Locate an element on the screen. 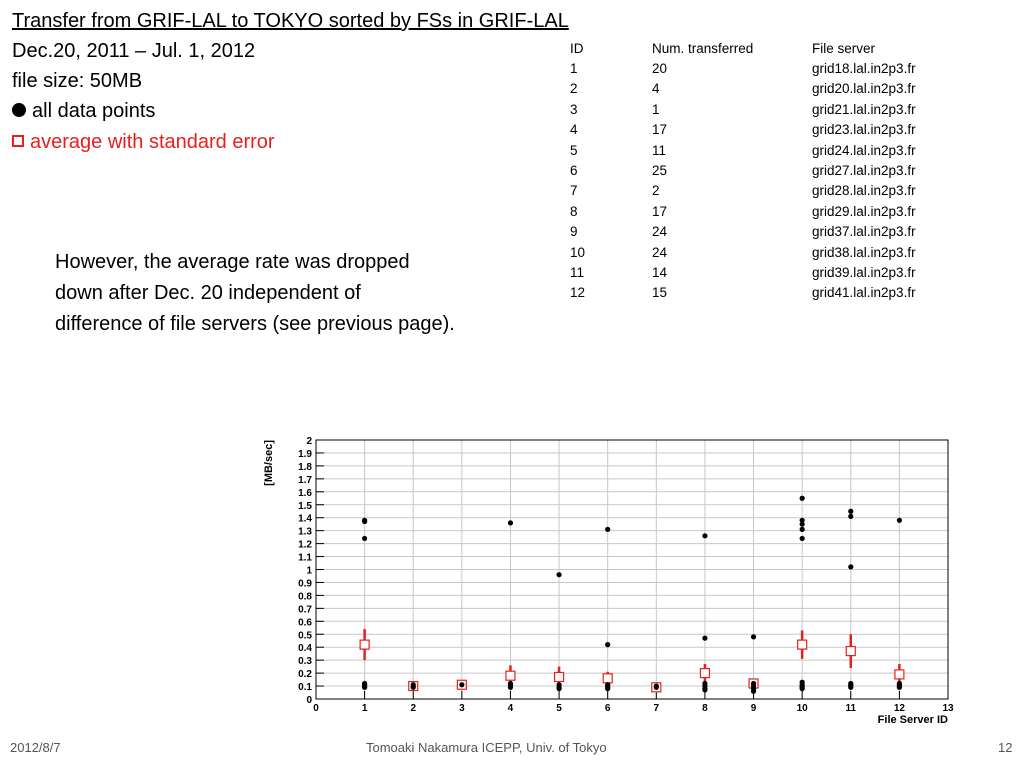 Image resolution: width=1024 pixels, height=768 pixels. table-cell: 15 is located at coordinates (660, 293).